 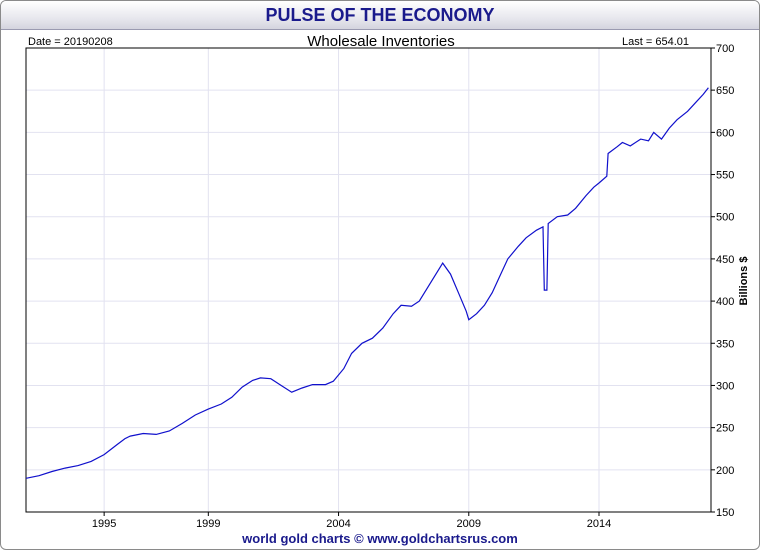 What do you see at coordinates (725, 429) in the screenshot?
I see `y-tick-label: 250` at bounding box center [725, 429].